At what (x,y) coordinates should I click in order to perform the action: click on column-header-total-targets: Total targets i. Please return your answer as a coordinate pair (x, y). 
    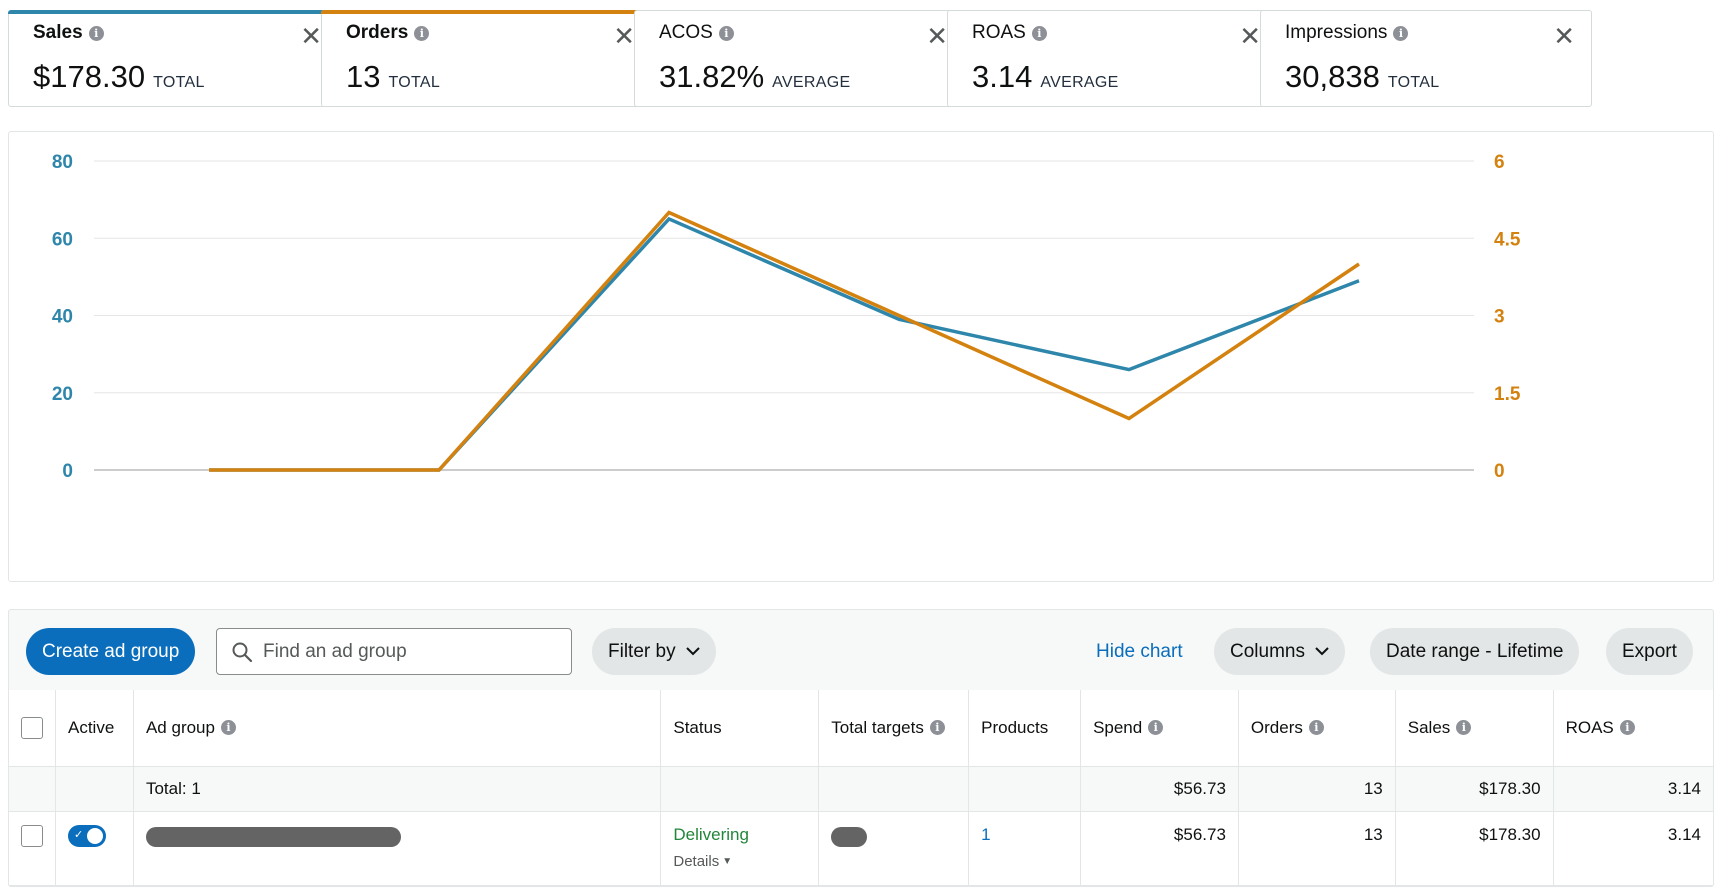
    Looking at the image, I should click on (894, 728).